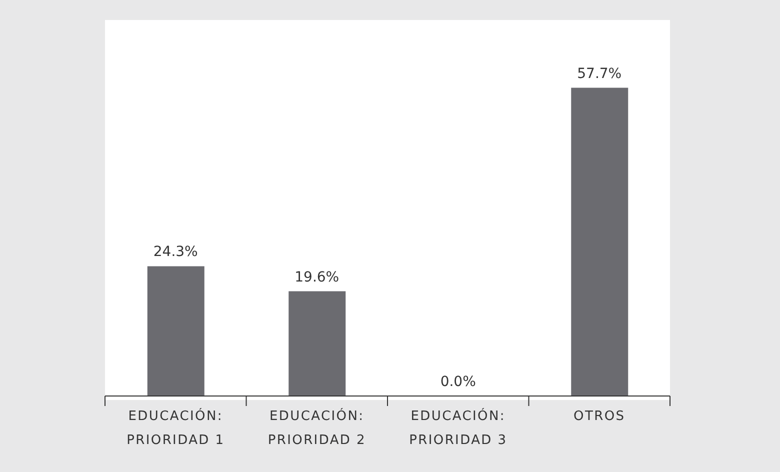 Image resolution: width=780 pixels, height=472 pixels. Describe the element at coordinates (458, 382) in the screenshot. I see `data-label: 0.0%` at that location.